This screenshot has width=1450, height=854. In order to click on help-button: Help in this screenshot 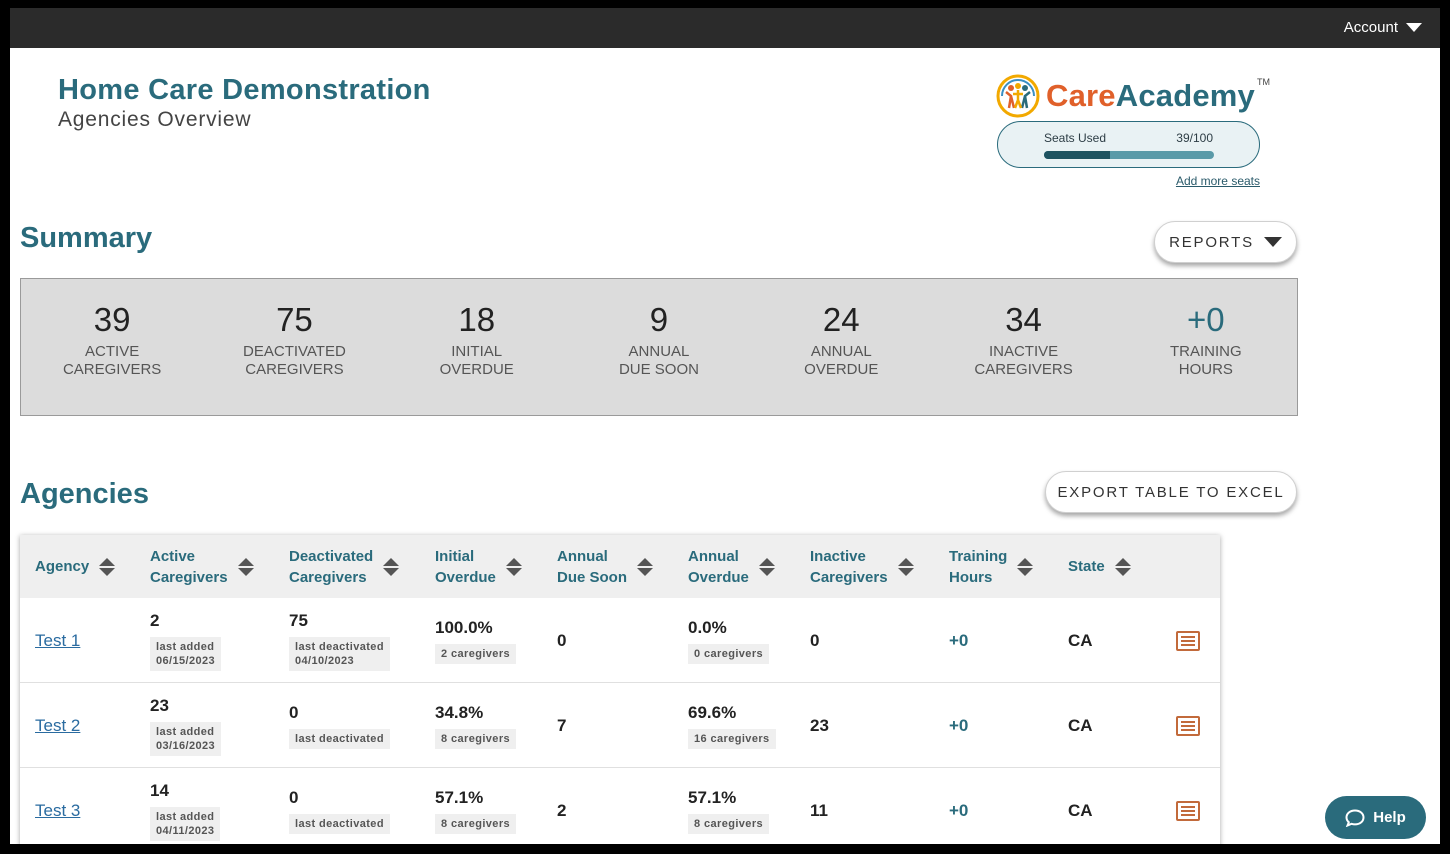, I will do `click(1375, 817)`.